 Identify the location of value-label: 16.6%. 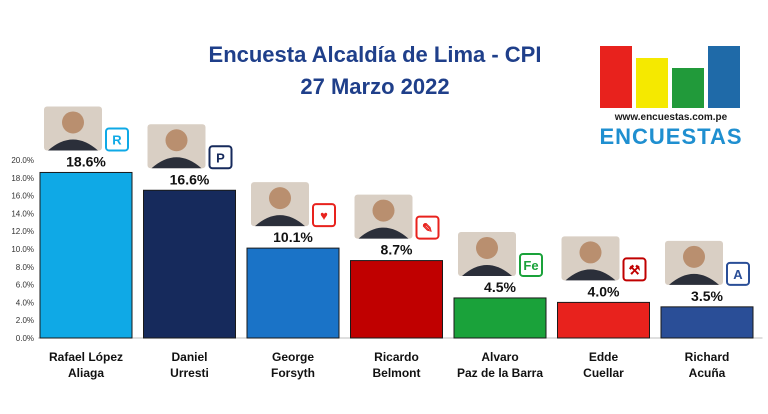
(190, 179).